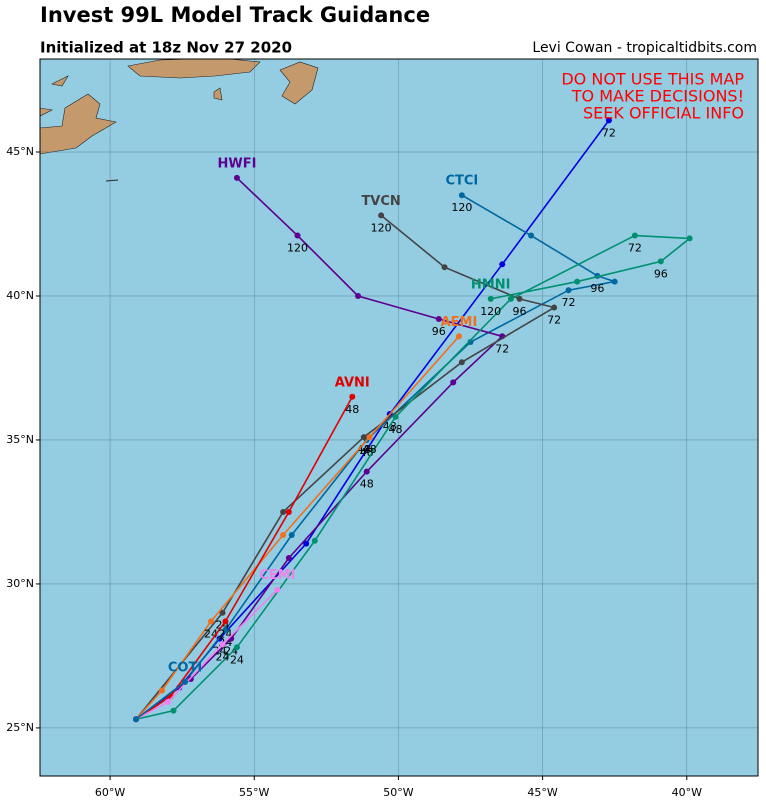  Describe the element at coordinates (652, 79) in the screenshot. I see `warning-line: DO NOT USE THIS MAP` at that location.